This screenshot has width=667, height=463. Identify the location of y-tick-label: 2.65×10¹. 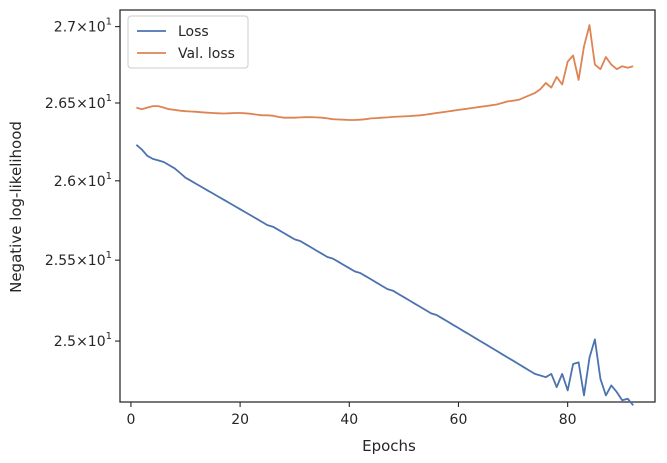
(78, 102).